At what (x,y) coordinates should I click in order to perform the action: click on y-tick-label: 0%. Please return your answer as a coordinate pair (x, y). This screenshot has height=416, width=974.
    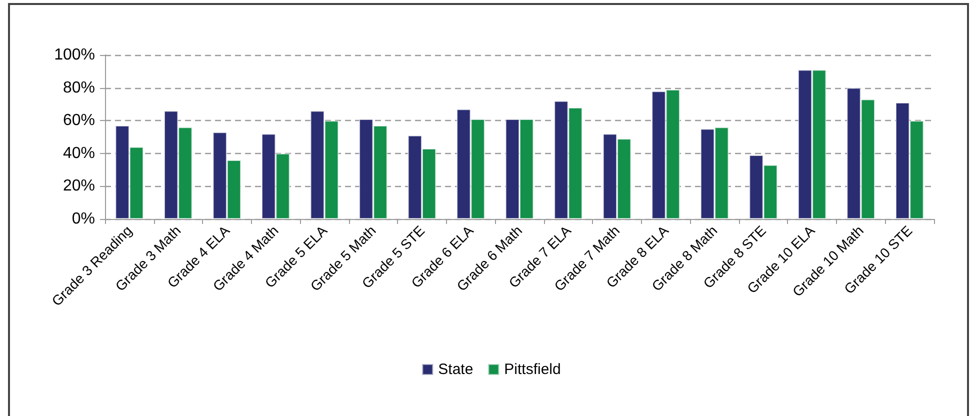
    Looking at the image, I should click on (83, 219).